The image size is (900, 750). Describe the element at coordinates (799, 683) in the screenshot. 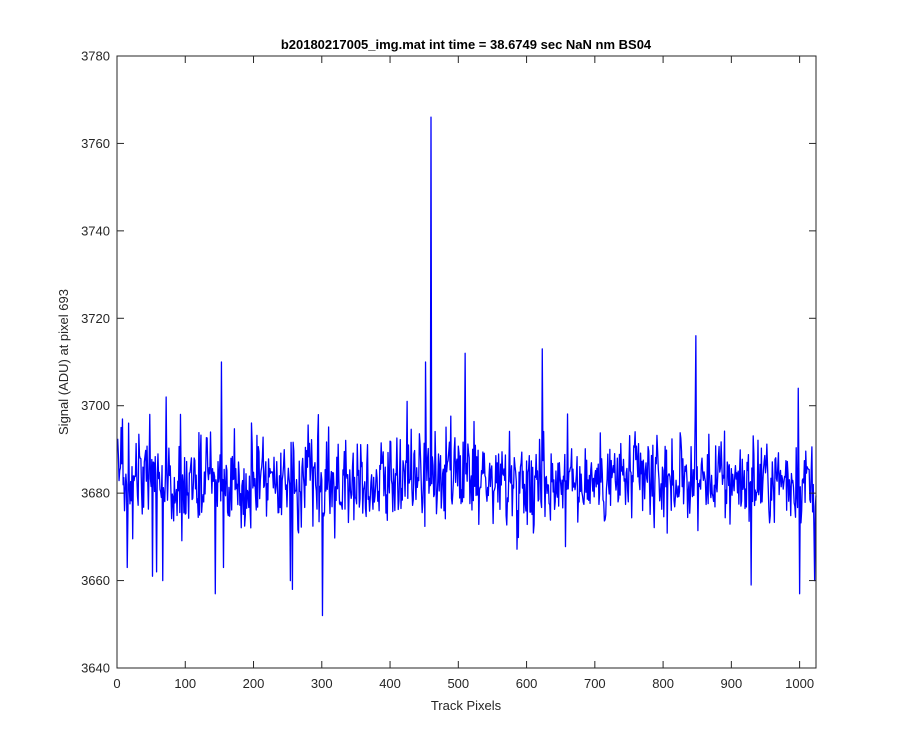

I see `x-tick-label: 1000` at that location.